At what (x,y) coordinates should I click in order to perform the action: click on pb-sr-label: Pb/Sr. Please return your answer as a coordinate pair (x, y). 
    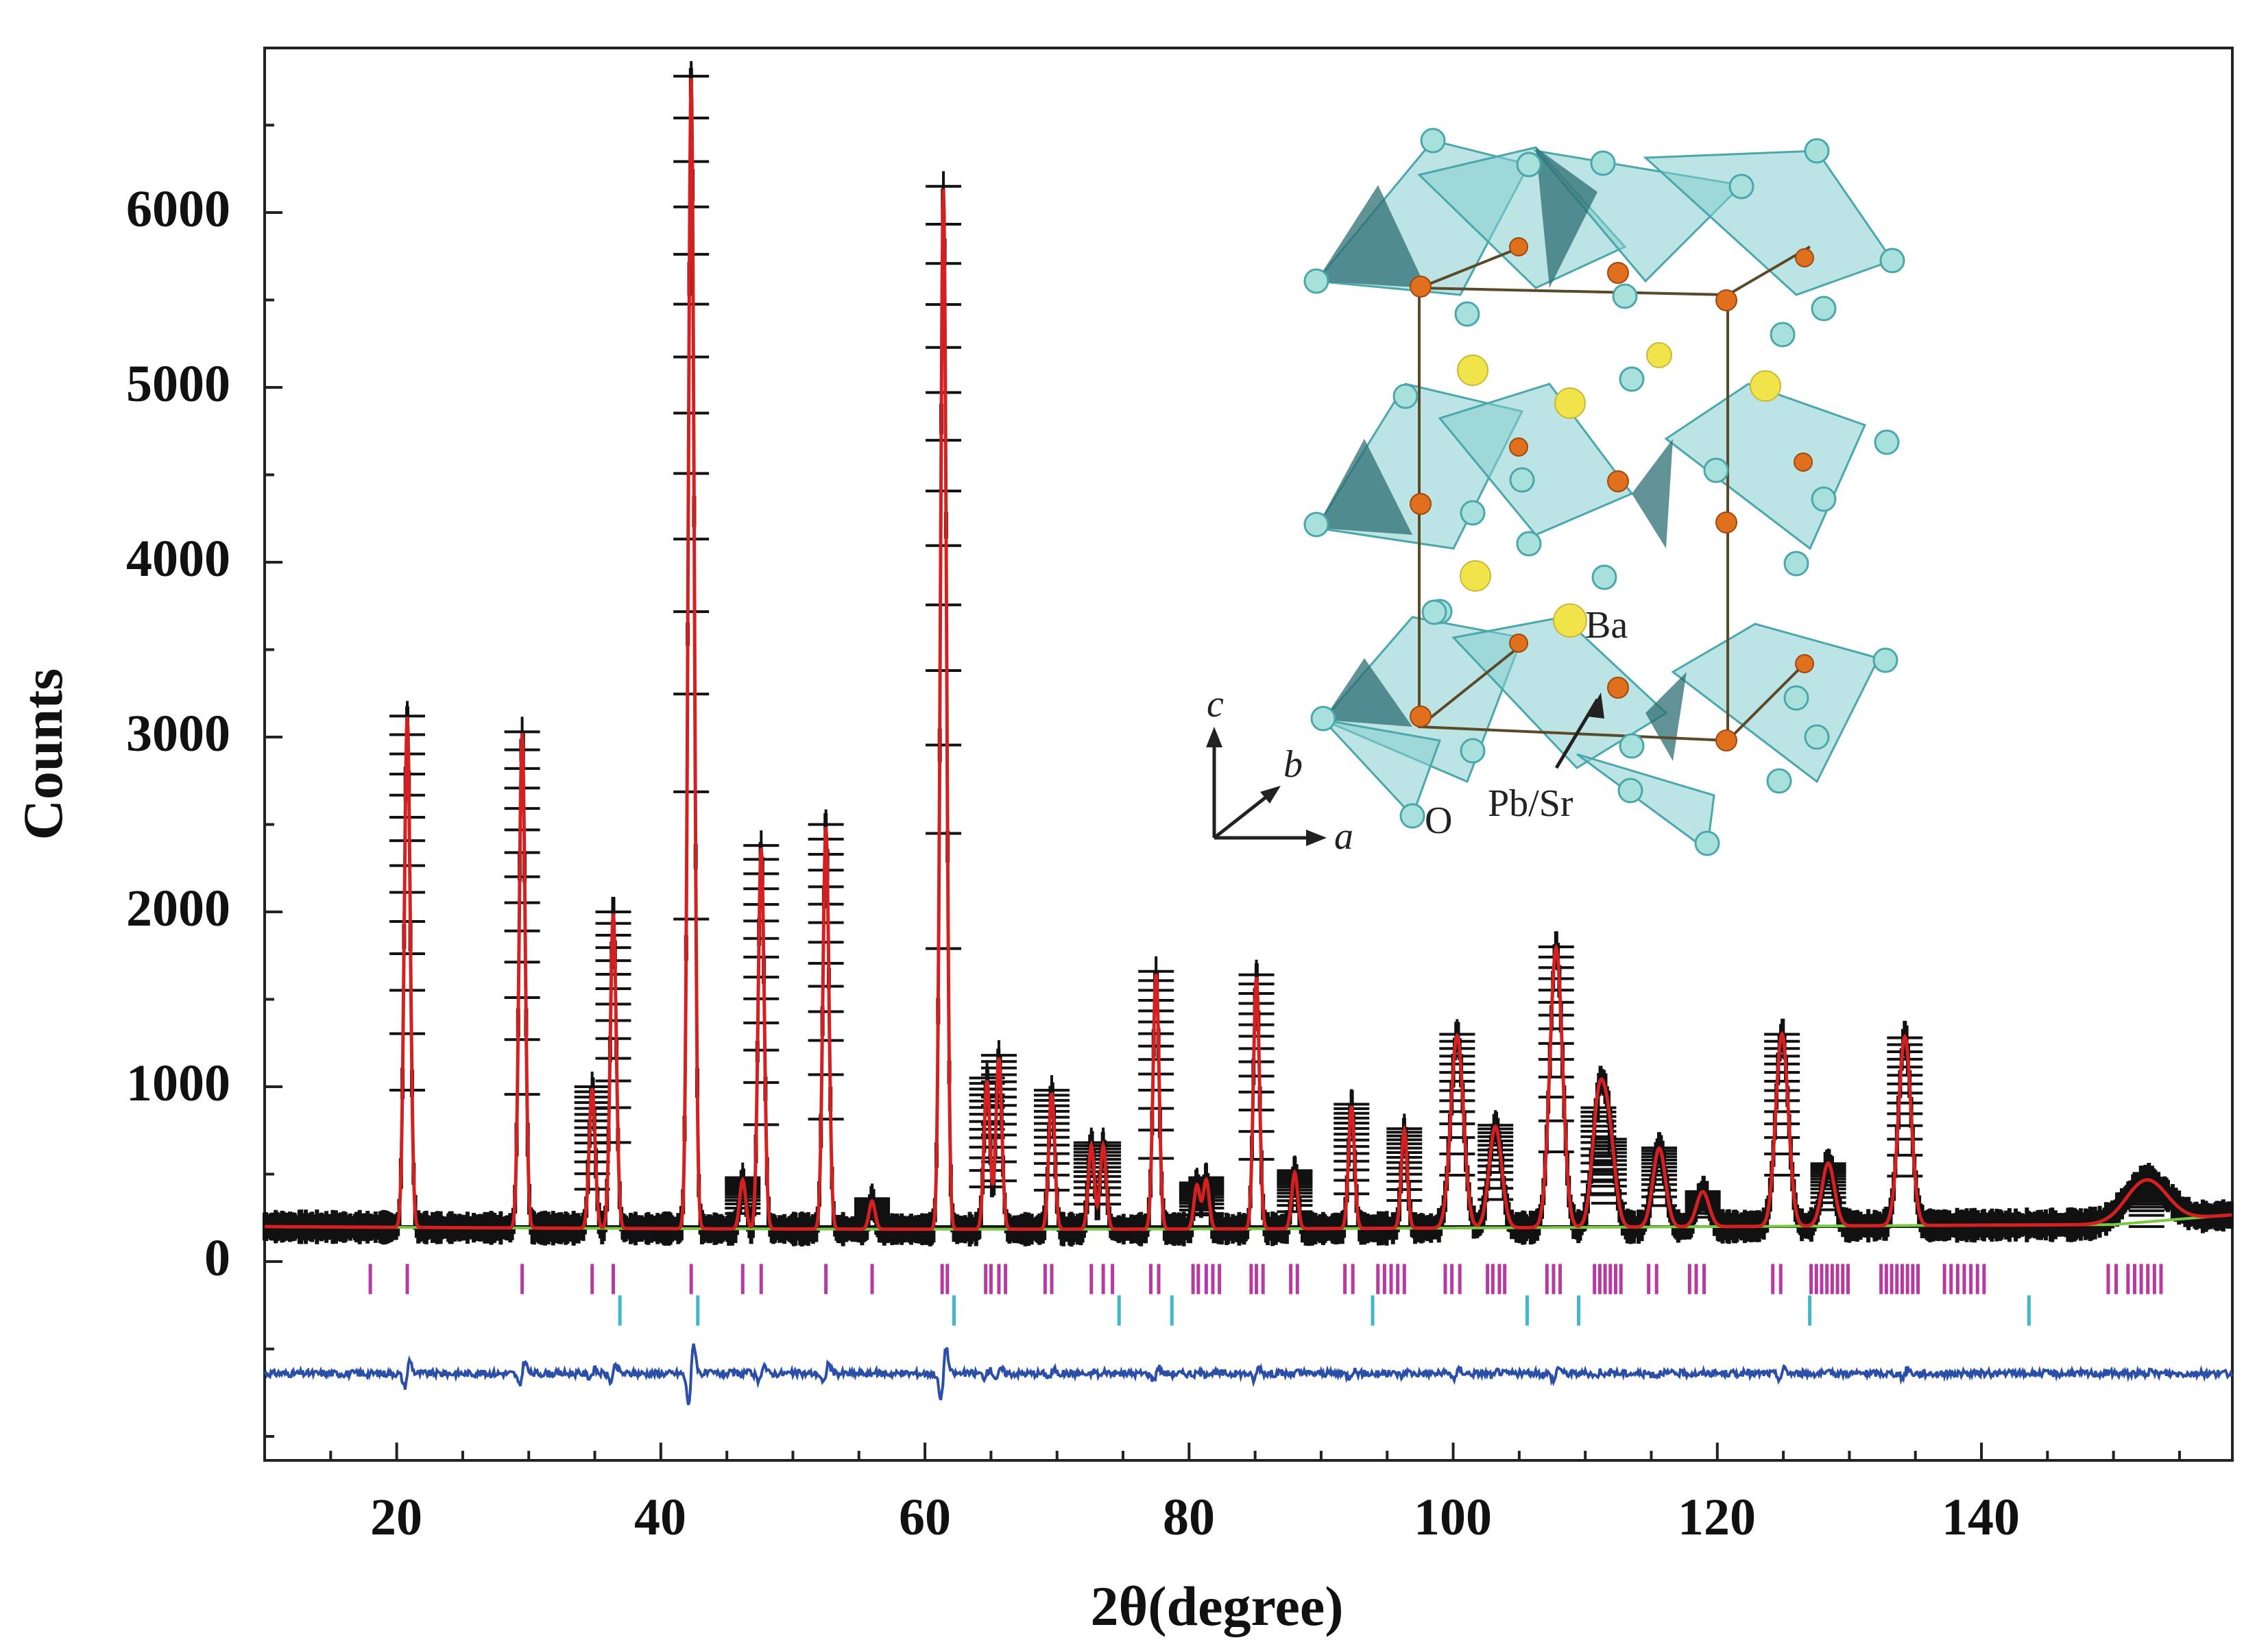
    Looking at the image, I should click on (1530, 803).